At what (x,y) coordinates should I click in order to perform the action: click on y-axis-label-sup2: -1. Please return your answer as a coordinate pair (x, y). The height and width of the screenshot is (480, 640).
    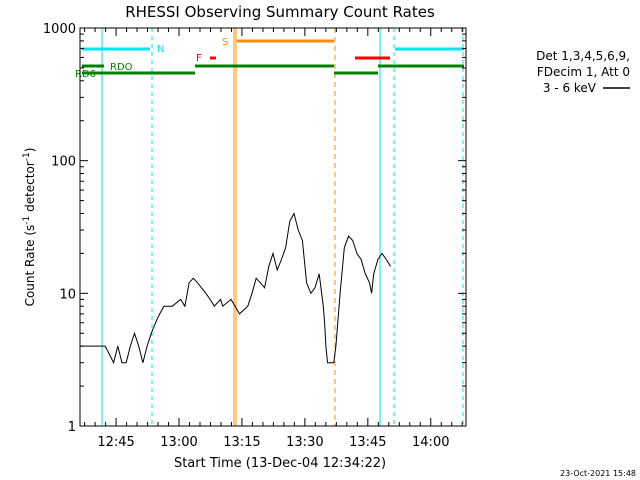
    Looking at the image, I should click on (27, 156).